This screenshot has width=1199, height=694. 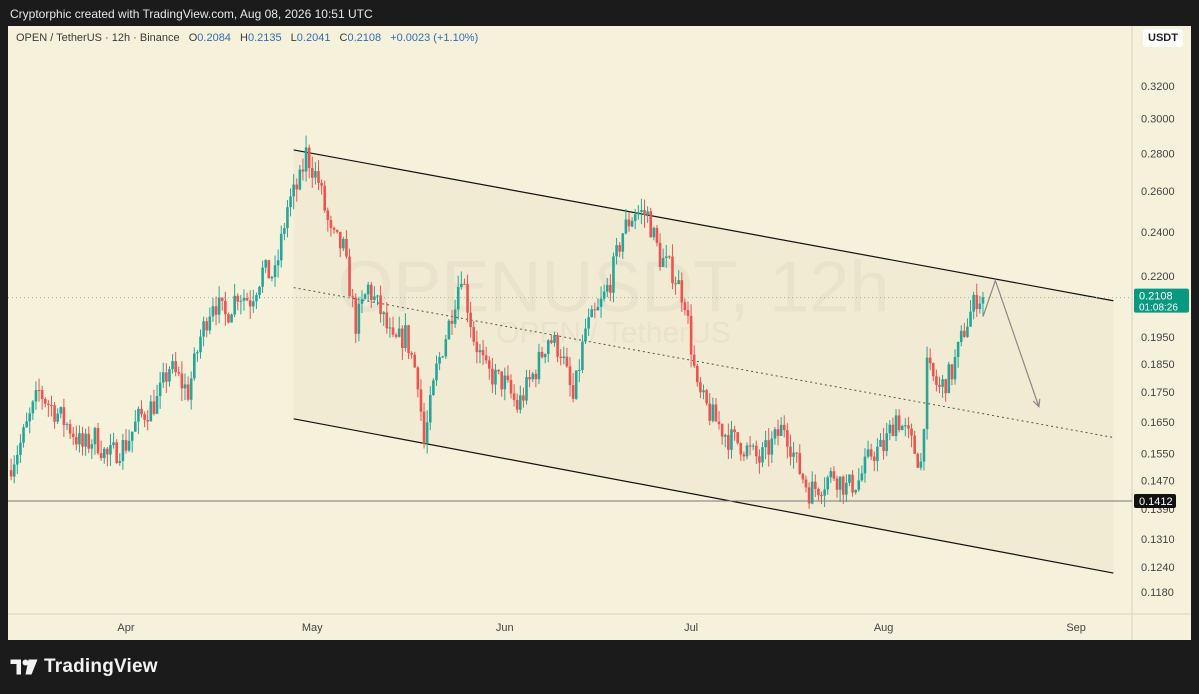 I want to click on x-tick-label: Sep, so click(x=1076, y=628).